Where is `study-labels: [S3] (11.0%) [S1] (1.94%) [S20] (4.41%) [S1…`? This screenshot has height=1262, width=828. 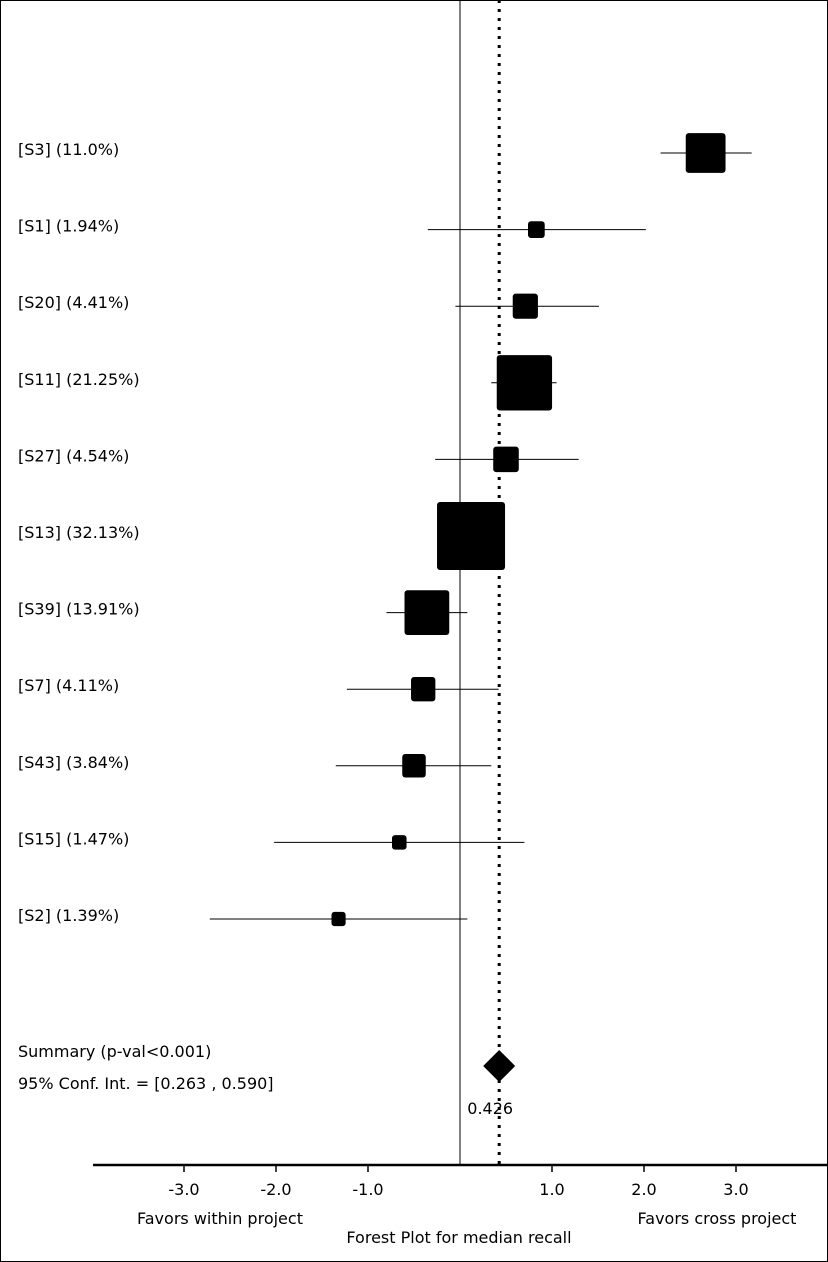 study-labels: [S3] (11.0%) [S1] (1.94%) [S20] (4.41%) [S1… is located at coordinates (79, 532).